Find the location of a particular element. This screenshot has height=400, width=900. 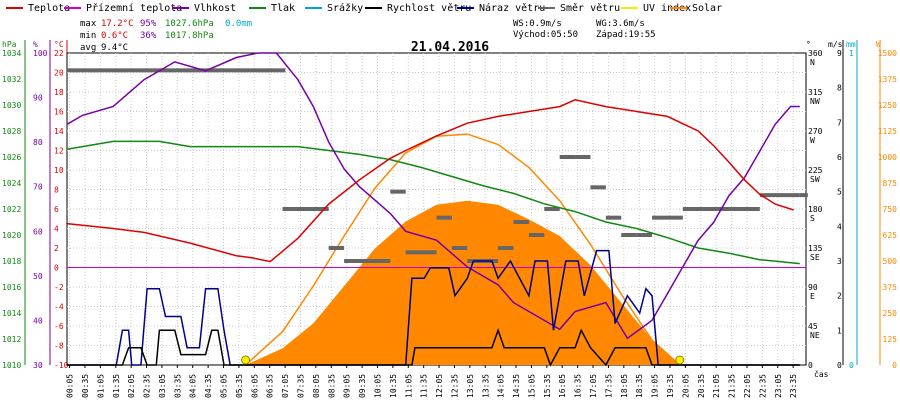

x-tick-label: 01:05 is located at coordinates (100, 386).